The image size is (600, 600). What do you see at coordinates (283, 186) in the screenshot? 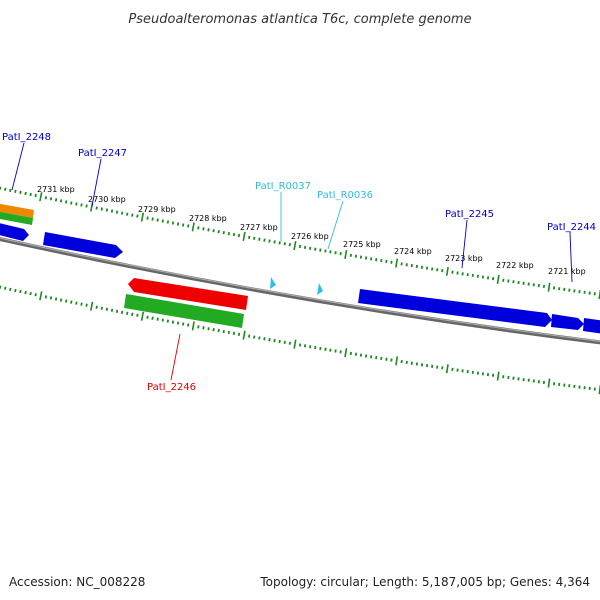
I see `gene-label-patl-r0037: PatI_R0037` at bounding box center [283, 186].